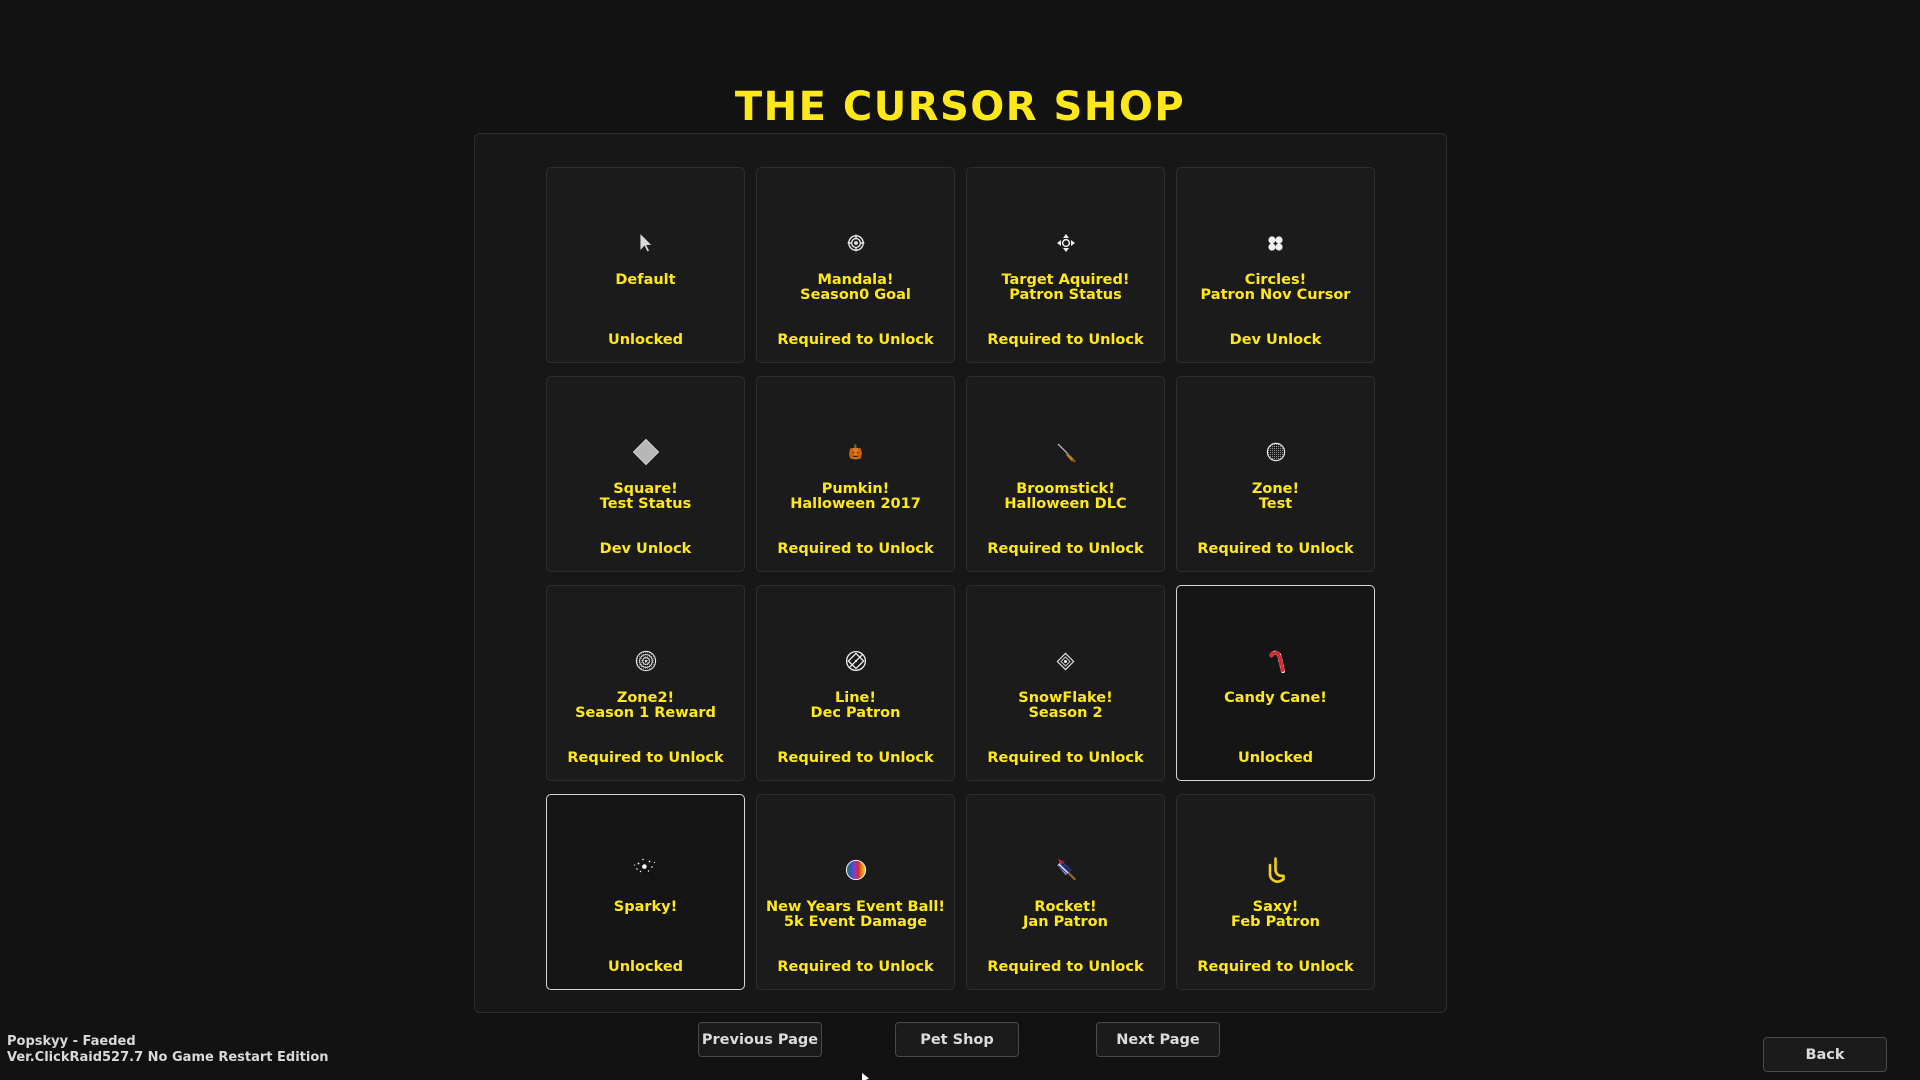  What do you see at coordinates (855, 265) in the screenshot?
I see `cursor-card: Mandala! Season0 Goal Required to Unlock` at bounding box center [855, 265].